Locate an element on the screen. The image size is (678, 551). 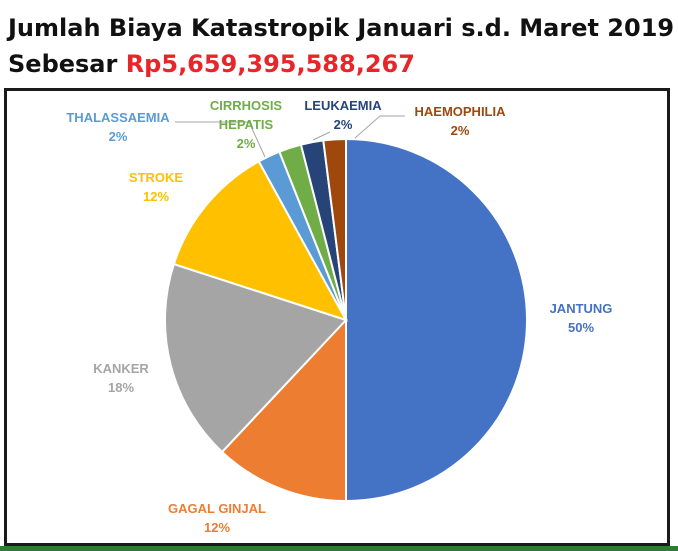
data-label-jantung: JANTUNG 50% is located at coordinates (581, 318).